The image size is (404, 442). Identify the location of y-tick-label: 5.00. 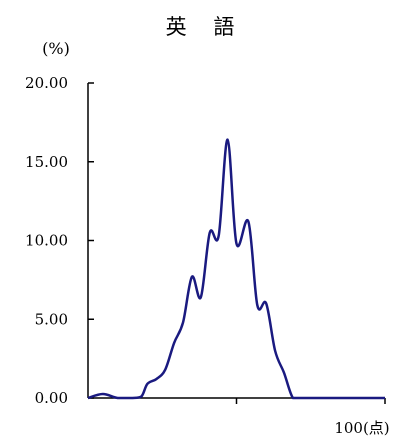
(51, 319).